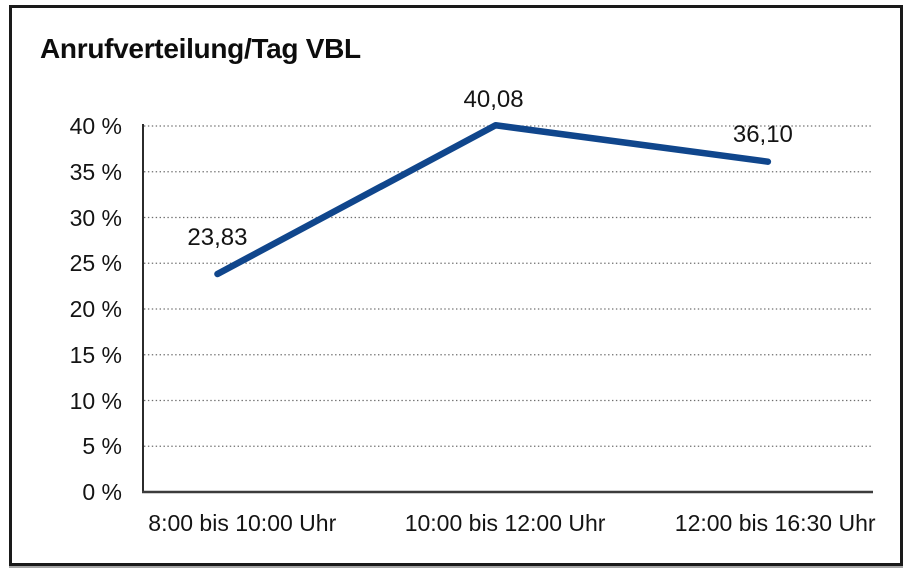 Image resolution: width=915 pixels, height=576 pixels. Describe the element at coordinates (493, 100) in the screenshot. I see `data-label: 40,08` at that location.